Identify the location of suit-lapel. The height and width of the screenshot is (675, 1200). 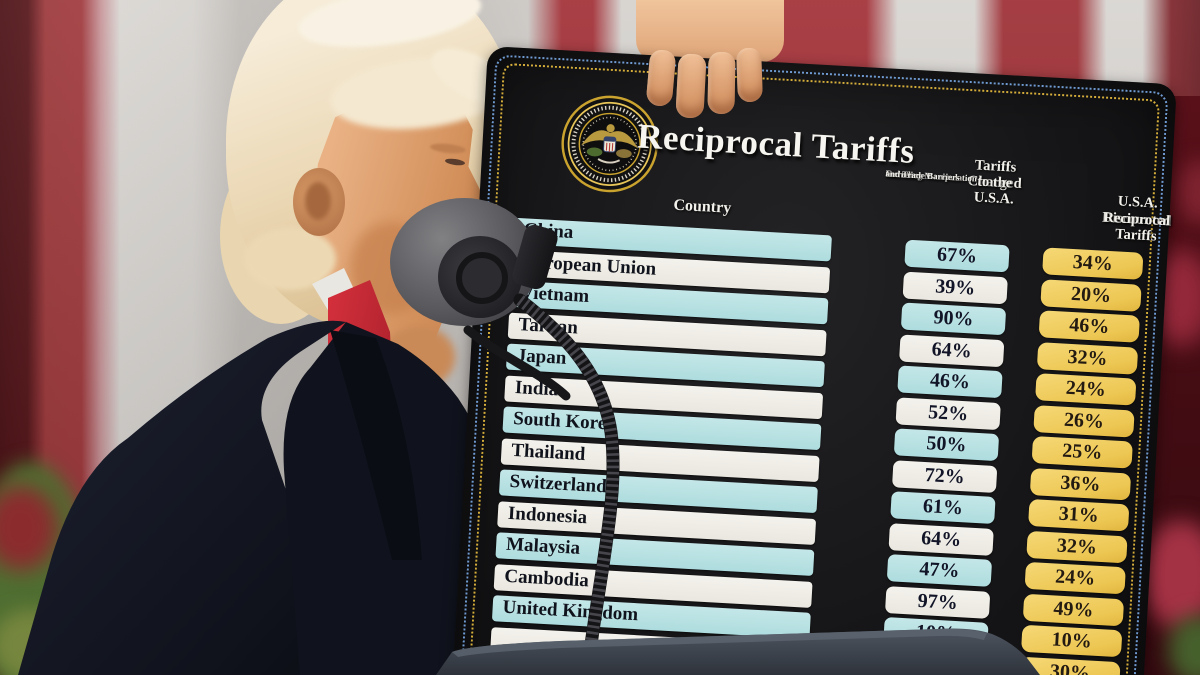
(376, 445).